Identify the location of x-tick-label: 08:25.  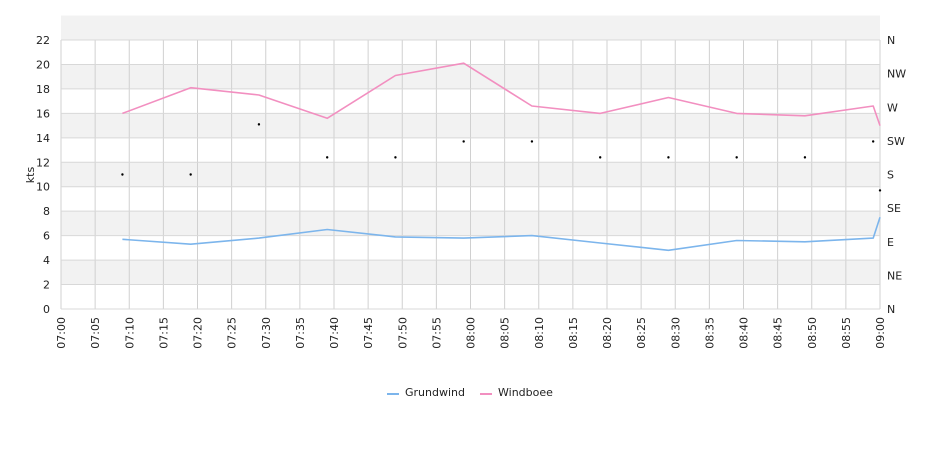
(641, 333).